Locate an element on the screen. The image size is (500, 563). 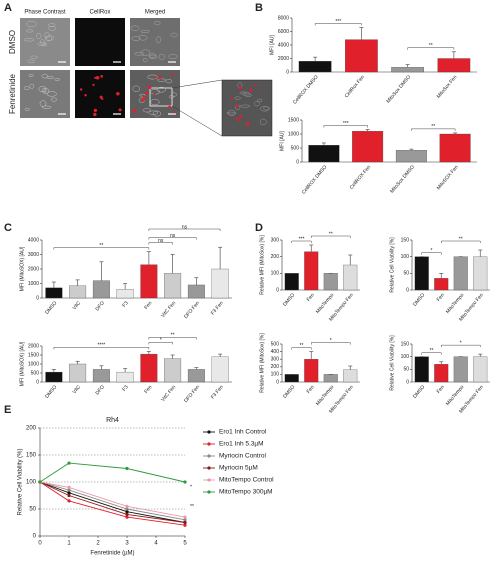
y-tick-label: 8000 is located at coordinates (283, 18).